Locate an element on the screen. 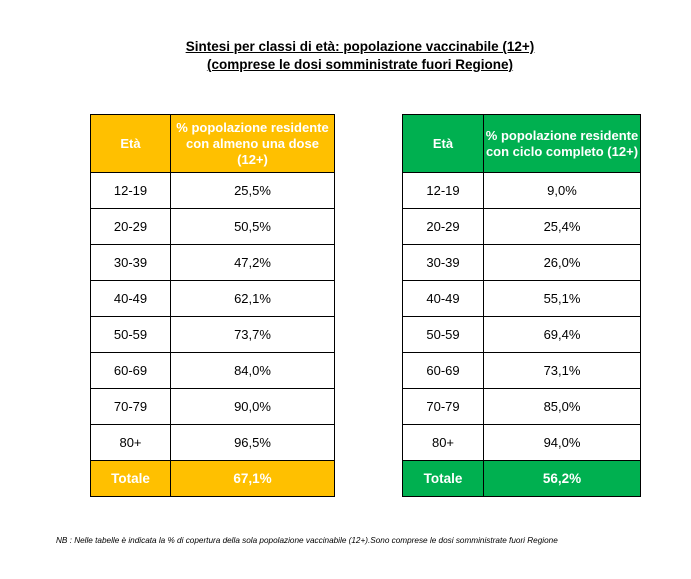  table-row: 12-19 25,5% is located at coordinates (212, 190).